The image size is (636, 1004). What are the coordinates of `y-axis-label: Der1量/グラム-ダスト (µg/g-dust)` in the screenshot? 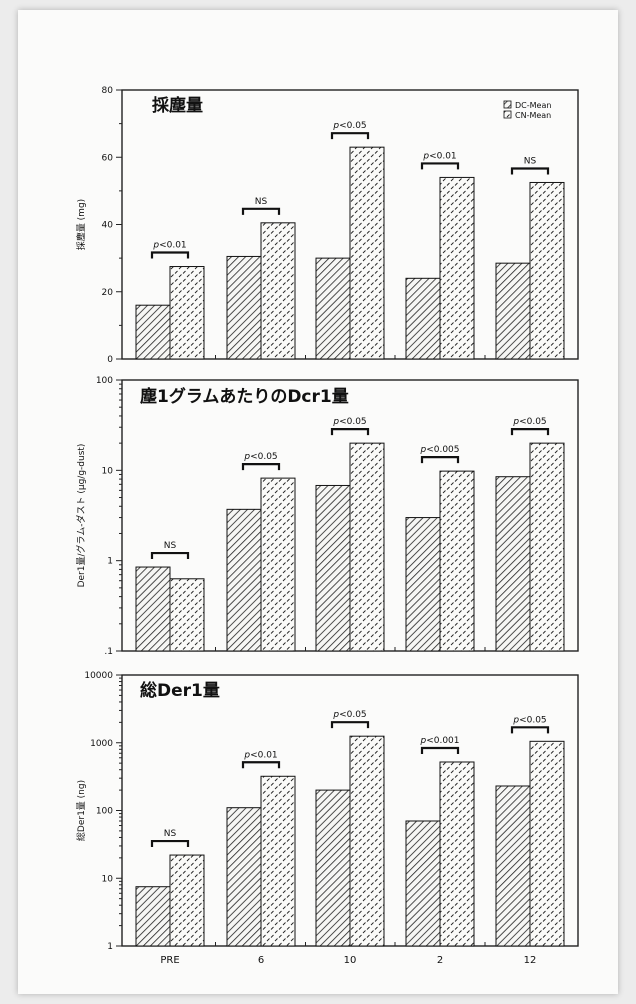 It's located at (81, 516).